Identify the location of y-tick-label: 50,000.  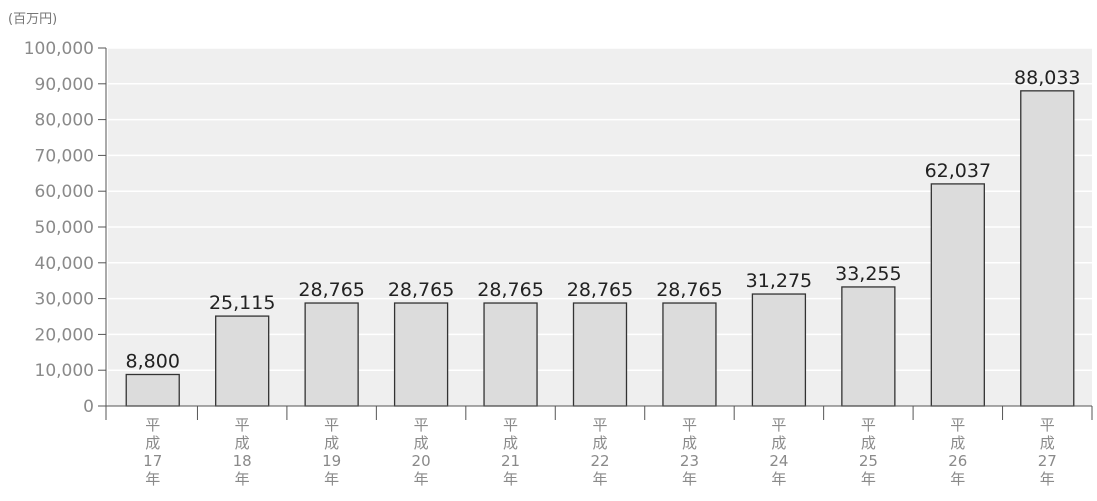
(64, 228).